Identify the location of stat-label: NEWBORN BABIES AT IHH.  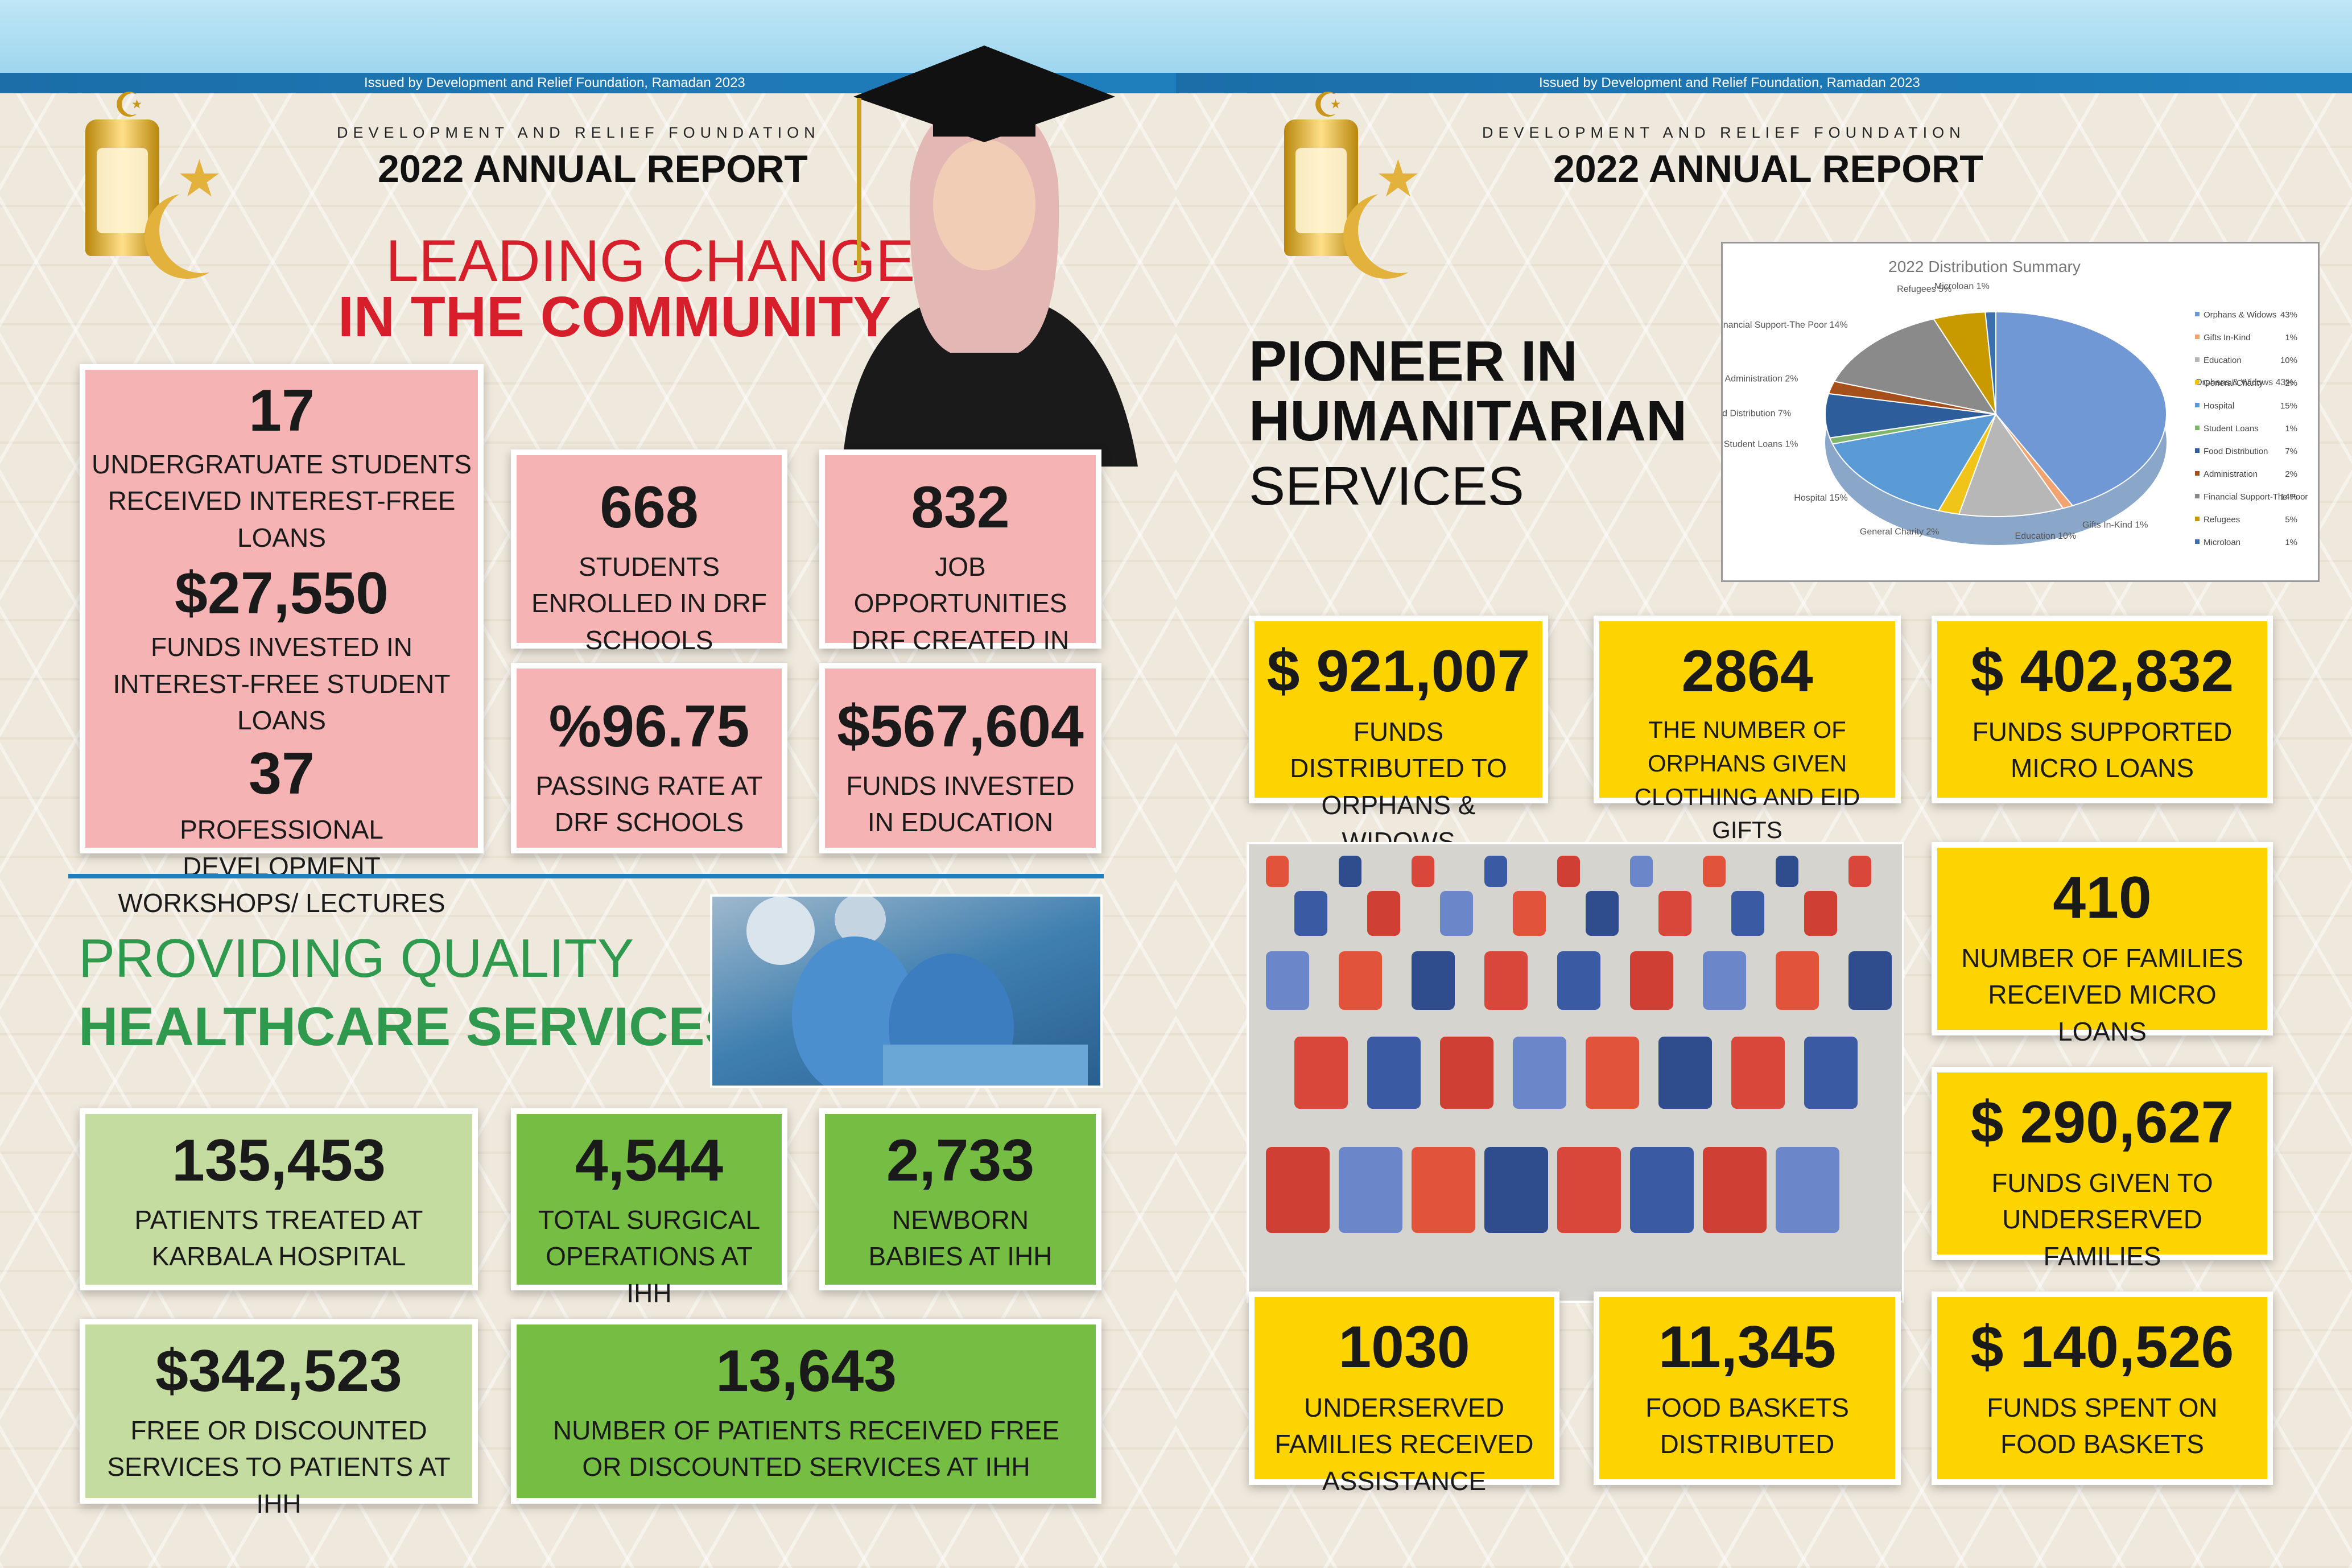
(960, 1238).